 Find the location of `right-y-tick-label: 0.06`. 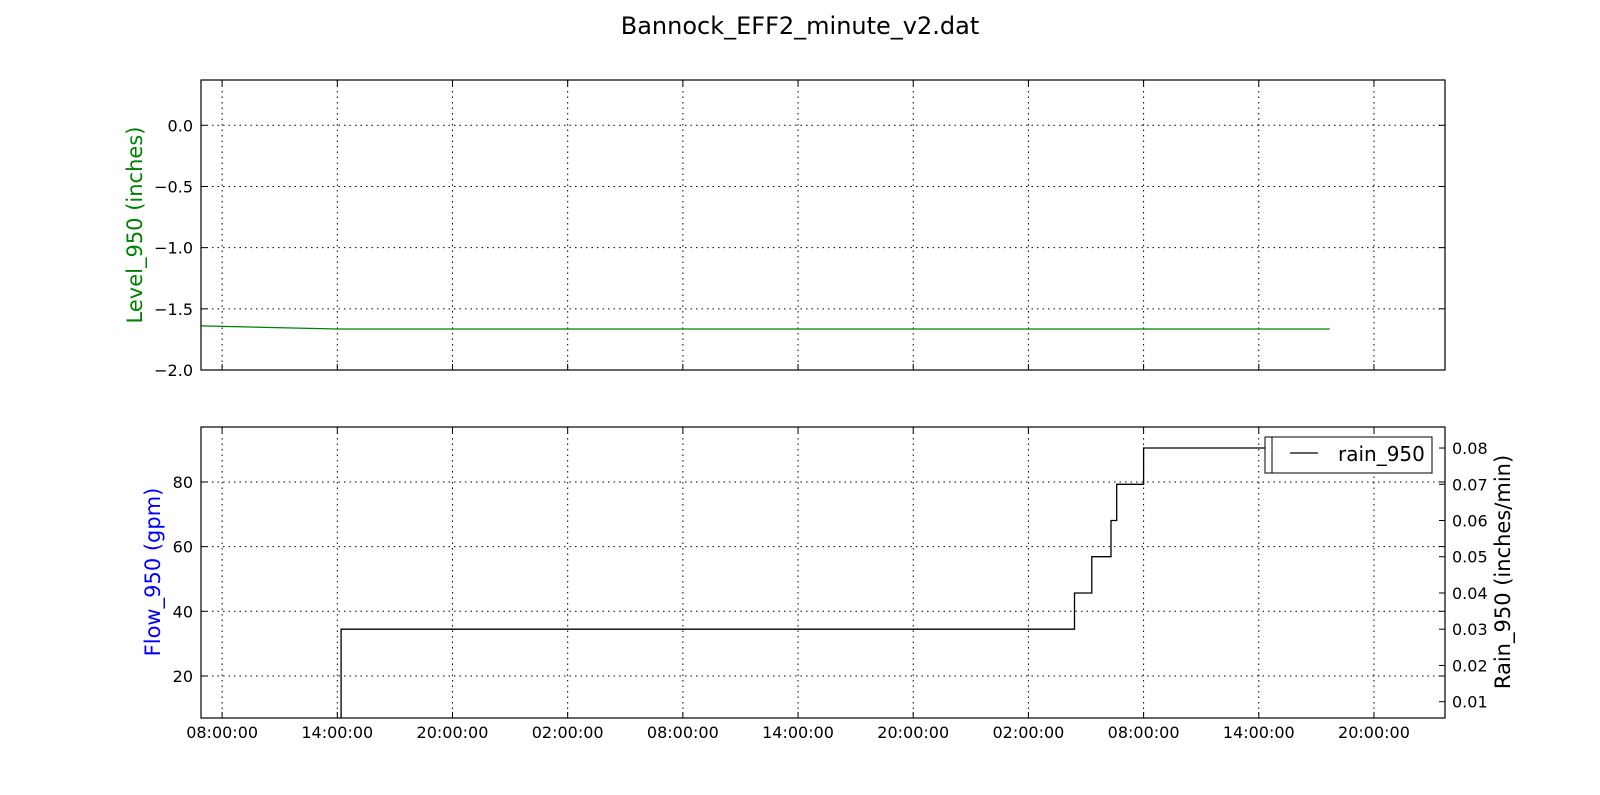

right-y-tick-label: 0.06 is located at coordinates (1470, 520).